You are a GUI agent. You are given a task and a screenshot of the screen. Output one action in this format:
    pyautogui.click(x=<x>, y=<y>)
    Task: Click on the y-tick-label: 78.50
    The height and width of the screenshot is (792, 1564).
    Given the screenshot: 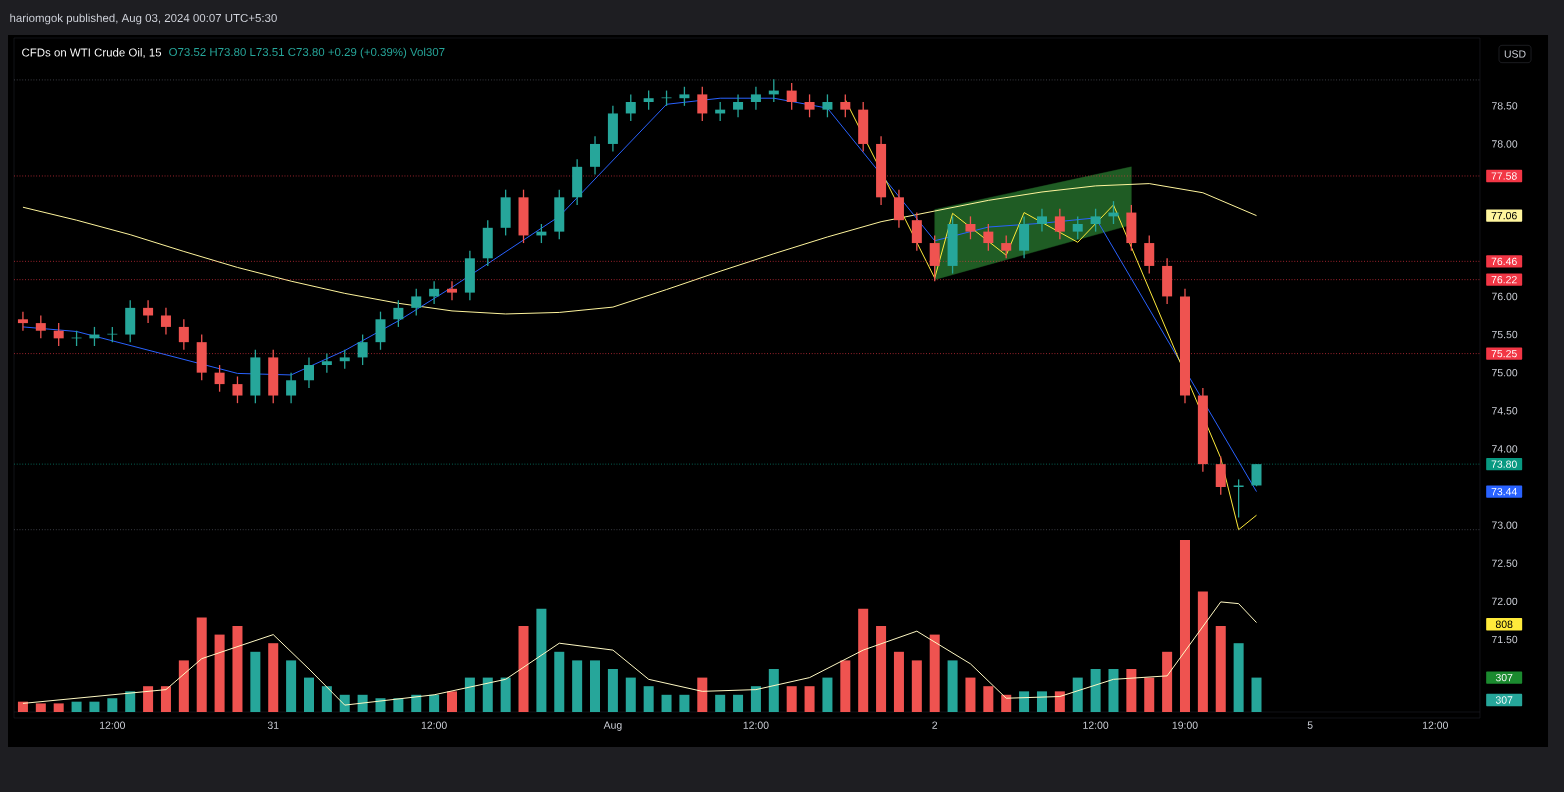 What is the action you would take?
    pyautogui.click(x=1505, y=106)
    